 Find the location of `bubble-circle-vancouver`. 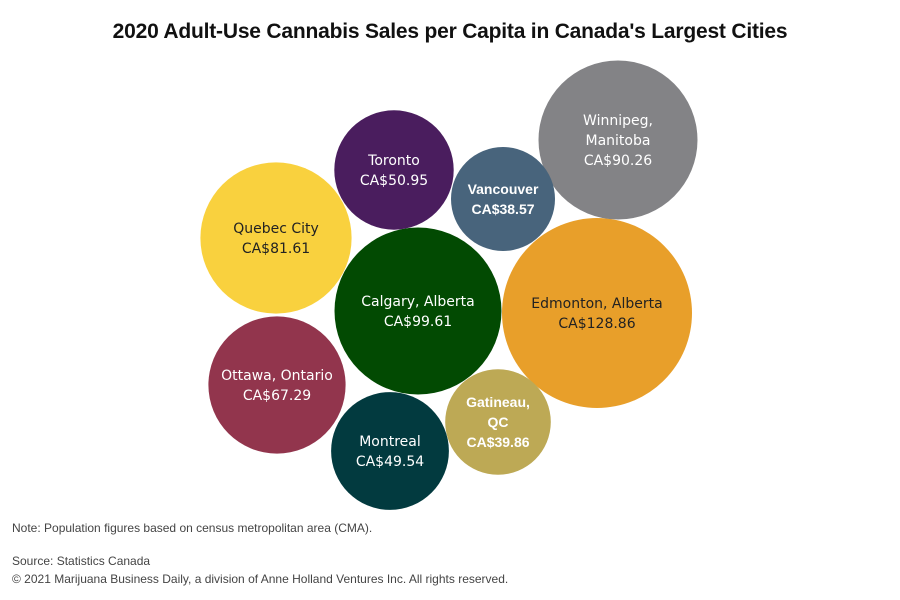

bubble-circle-vancouver is located at coordinates (503, 199).